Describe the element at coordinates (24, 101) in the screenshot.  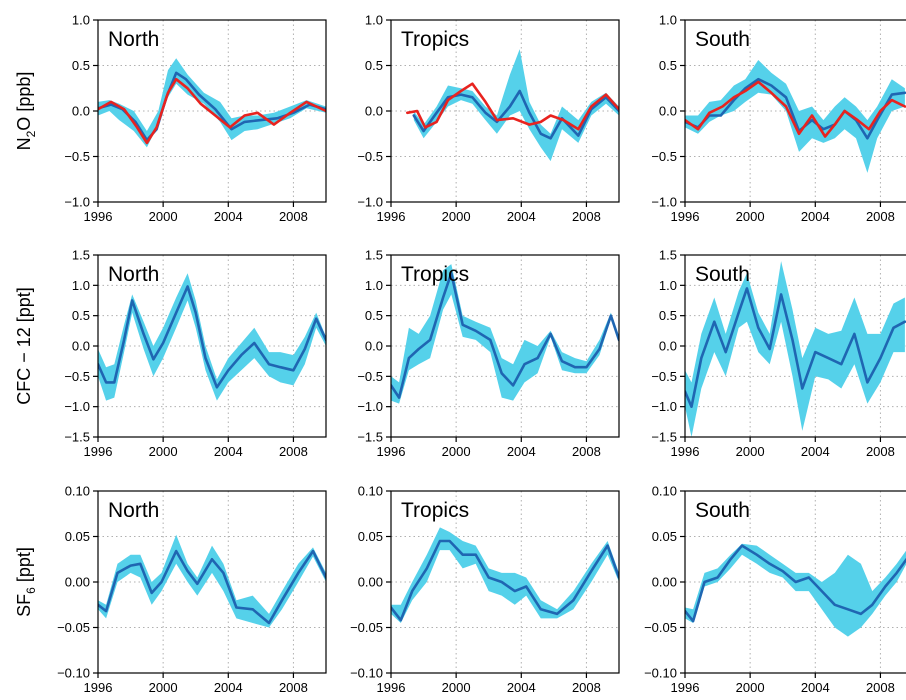
I see `row-label-rest: O [ppb]` at that location.